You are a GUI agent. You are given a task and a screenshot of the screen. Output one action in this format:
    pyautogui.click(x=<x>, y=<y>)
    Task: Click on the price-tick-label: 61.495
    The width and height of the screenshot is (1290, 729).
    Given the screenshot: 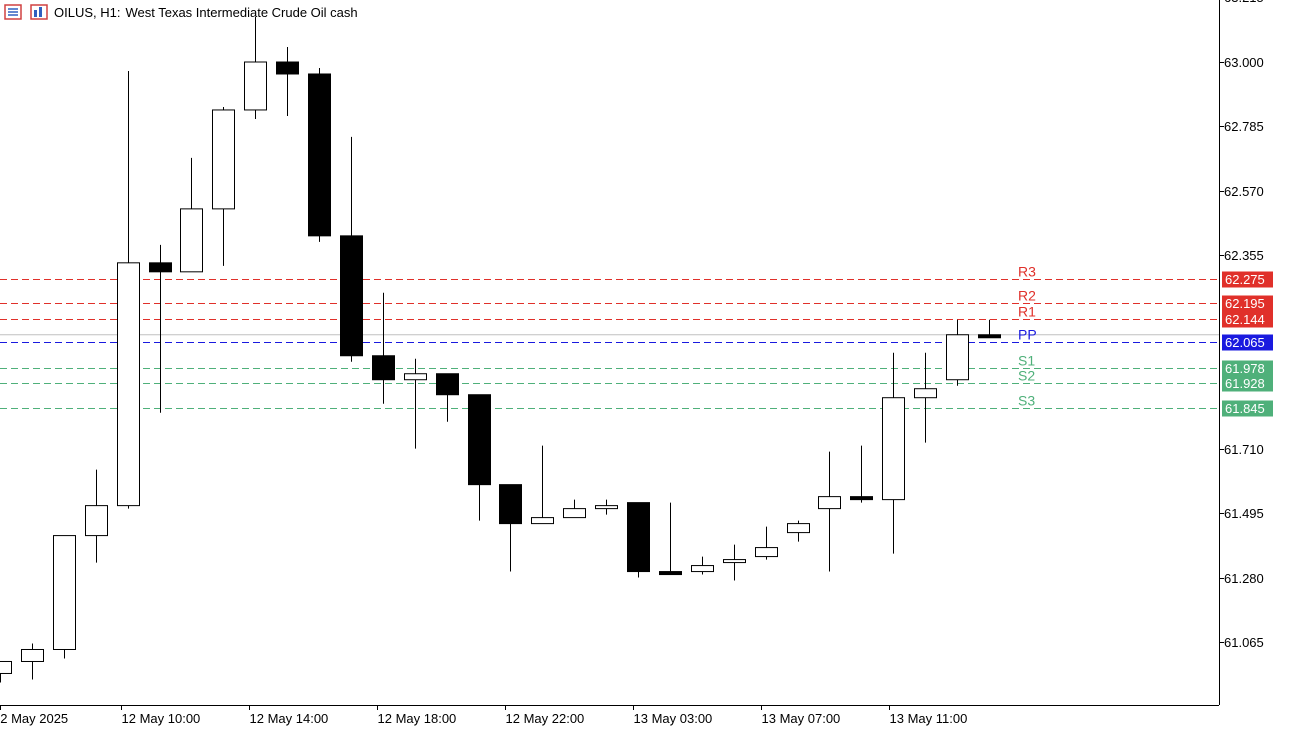 What is the action you would take?
    pyautogui.click(x=1244, y=513)
    